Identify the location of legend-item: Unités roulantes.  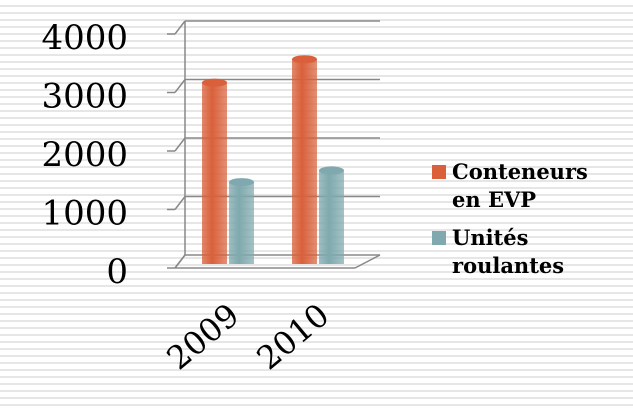
(527, 252).